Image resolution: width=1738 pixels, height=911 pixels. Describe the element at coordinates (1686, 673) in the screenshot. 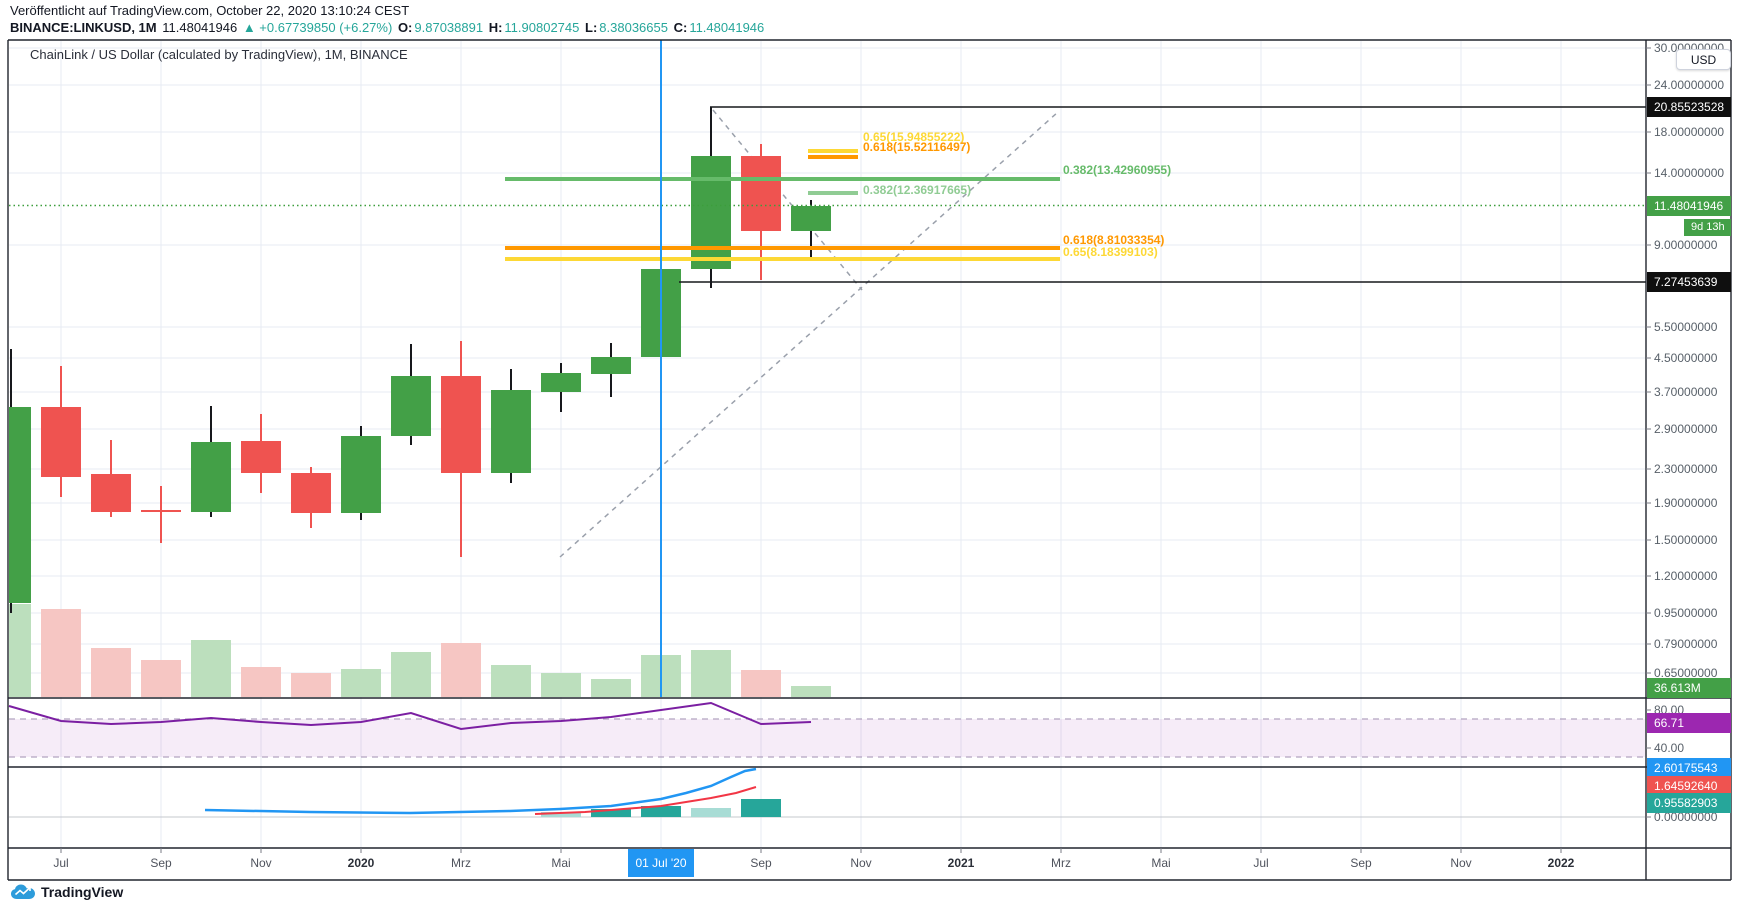

I see `price-axis-label: 0.65000000` at that location.